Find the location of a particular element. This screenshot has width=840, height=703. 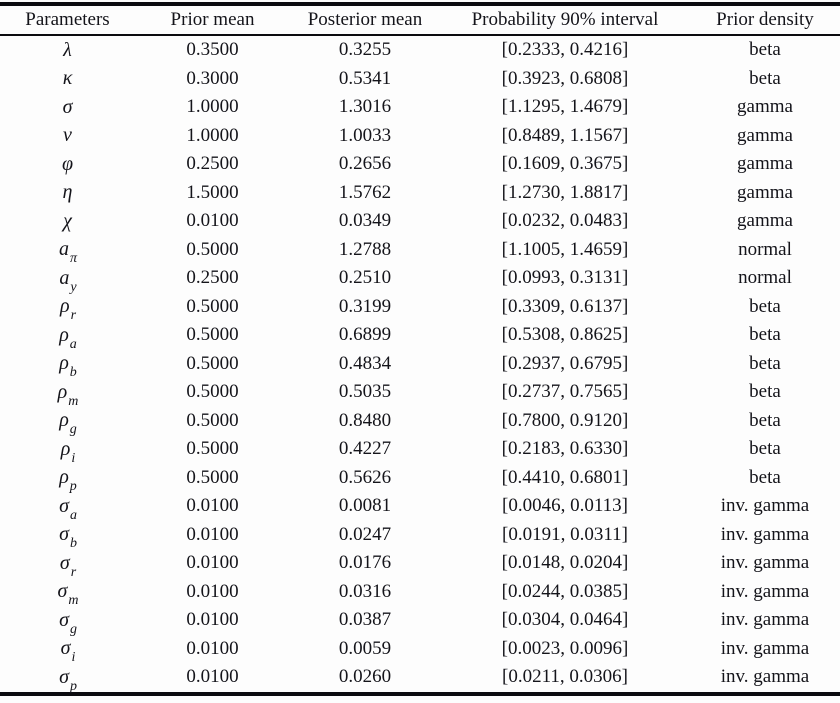

cell-probability-interval: [0.3309, 0.6137] is located at coordinates (565, 306).